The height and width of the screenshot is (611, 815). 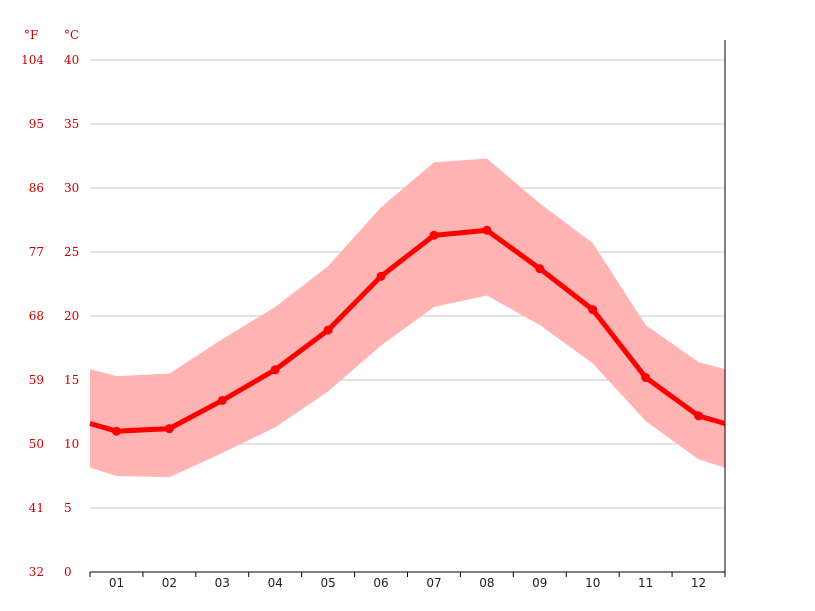 What do you see at coordinates (68, 572) in the screenshot?
I see `celsius-tick-label: 0` at bounding box center [68, 572].